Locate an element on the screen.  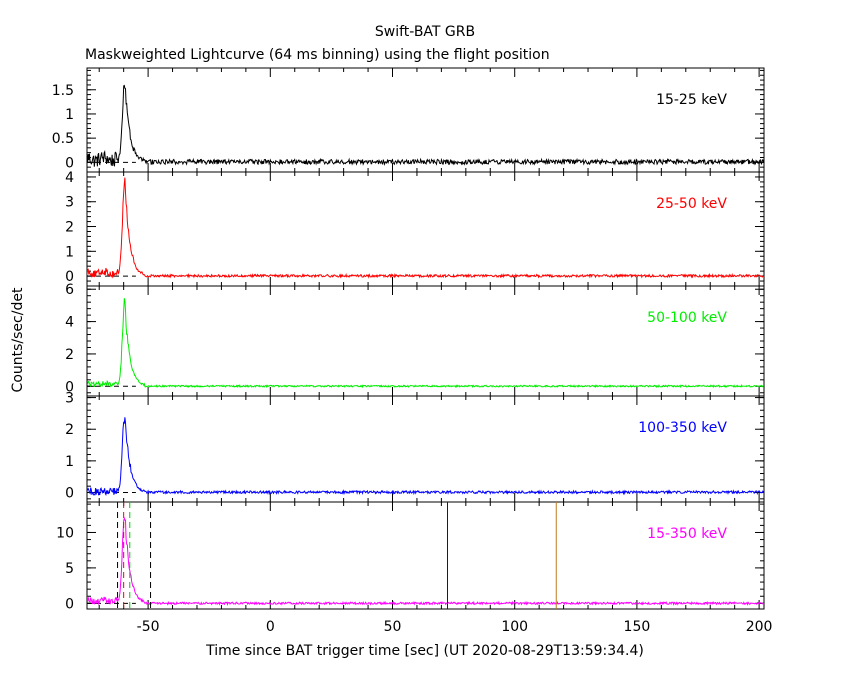
panel-1: 0 1 2 3 4 25-50 keV is located at coordinates (415, 228).